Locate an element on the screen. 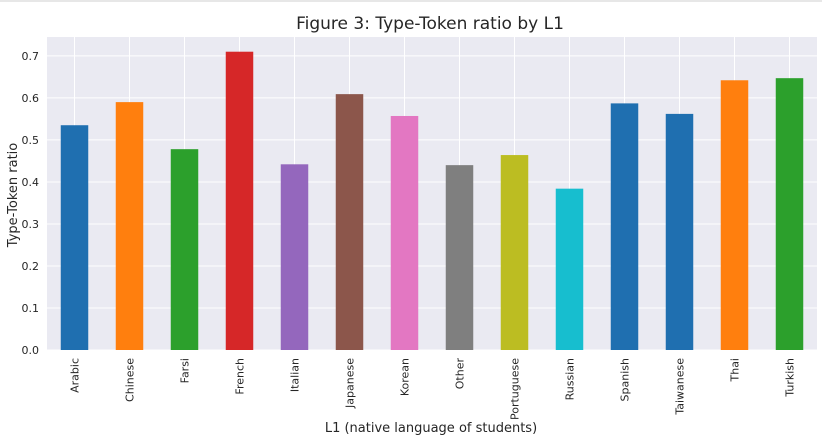  bar-thai is located at coordinates (734, 215).